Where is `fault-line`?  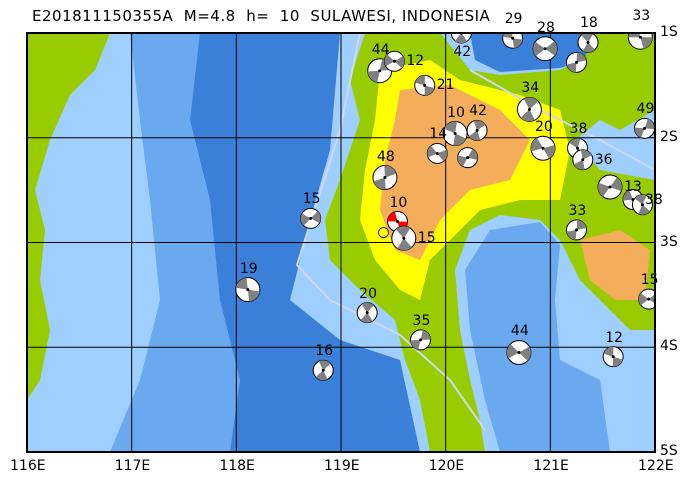
fault-line is located at coordinates (562, 120).